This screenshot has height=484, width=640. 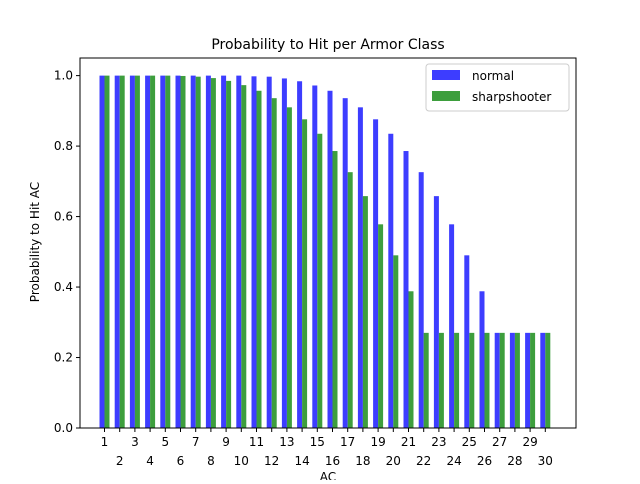 I want to click on x-tick-label: 23, so click(x=438, y=442).